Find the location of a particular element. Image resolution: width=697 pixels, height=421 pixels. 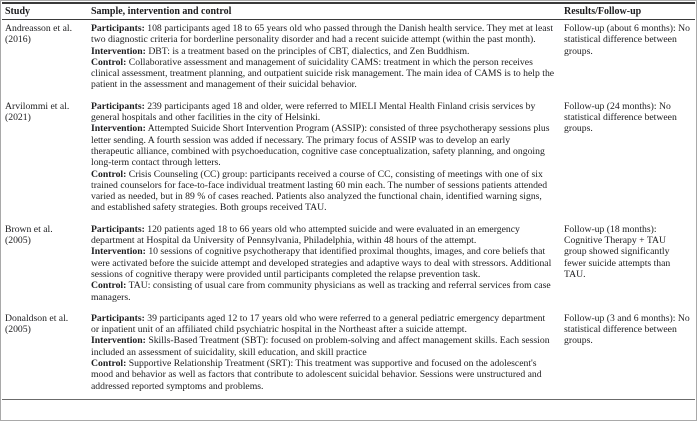

study-cell: Arvilommi et al. (2021) is located at coordinates (37, 112).